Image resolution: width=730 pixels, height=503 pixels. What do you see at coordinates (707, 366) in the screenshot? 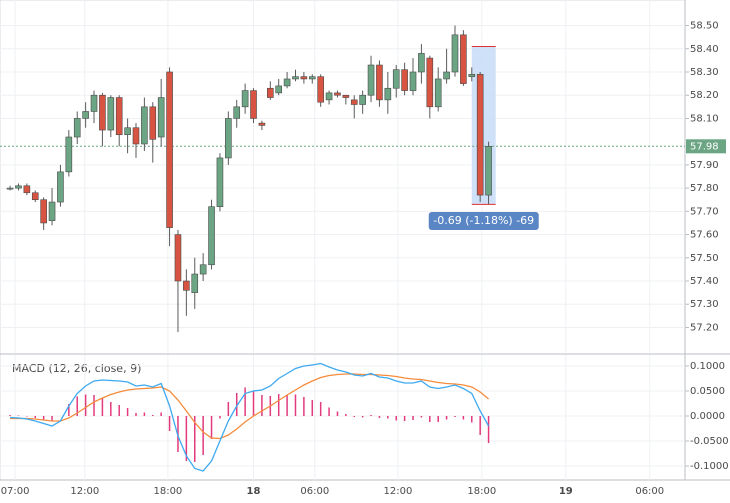
I see `y-tick-label: 0.1000` at bounding box center [707, 366].